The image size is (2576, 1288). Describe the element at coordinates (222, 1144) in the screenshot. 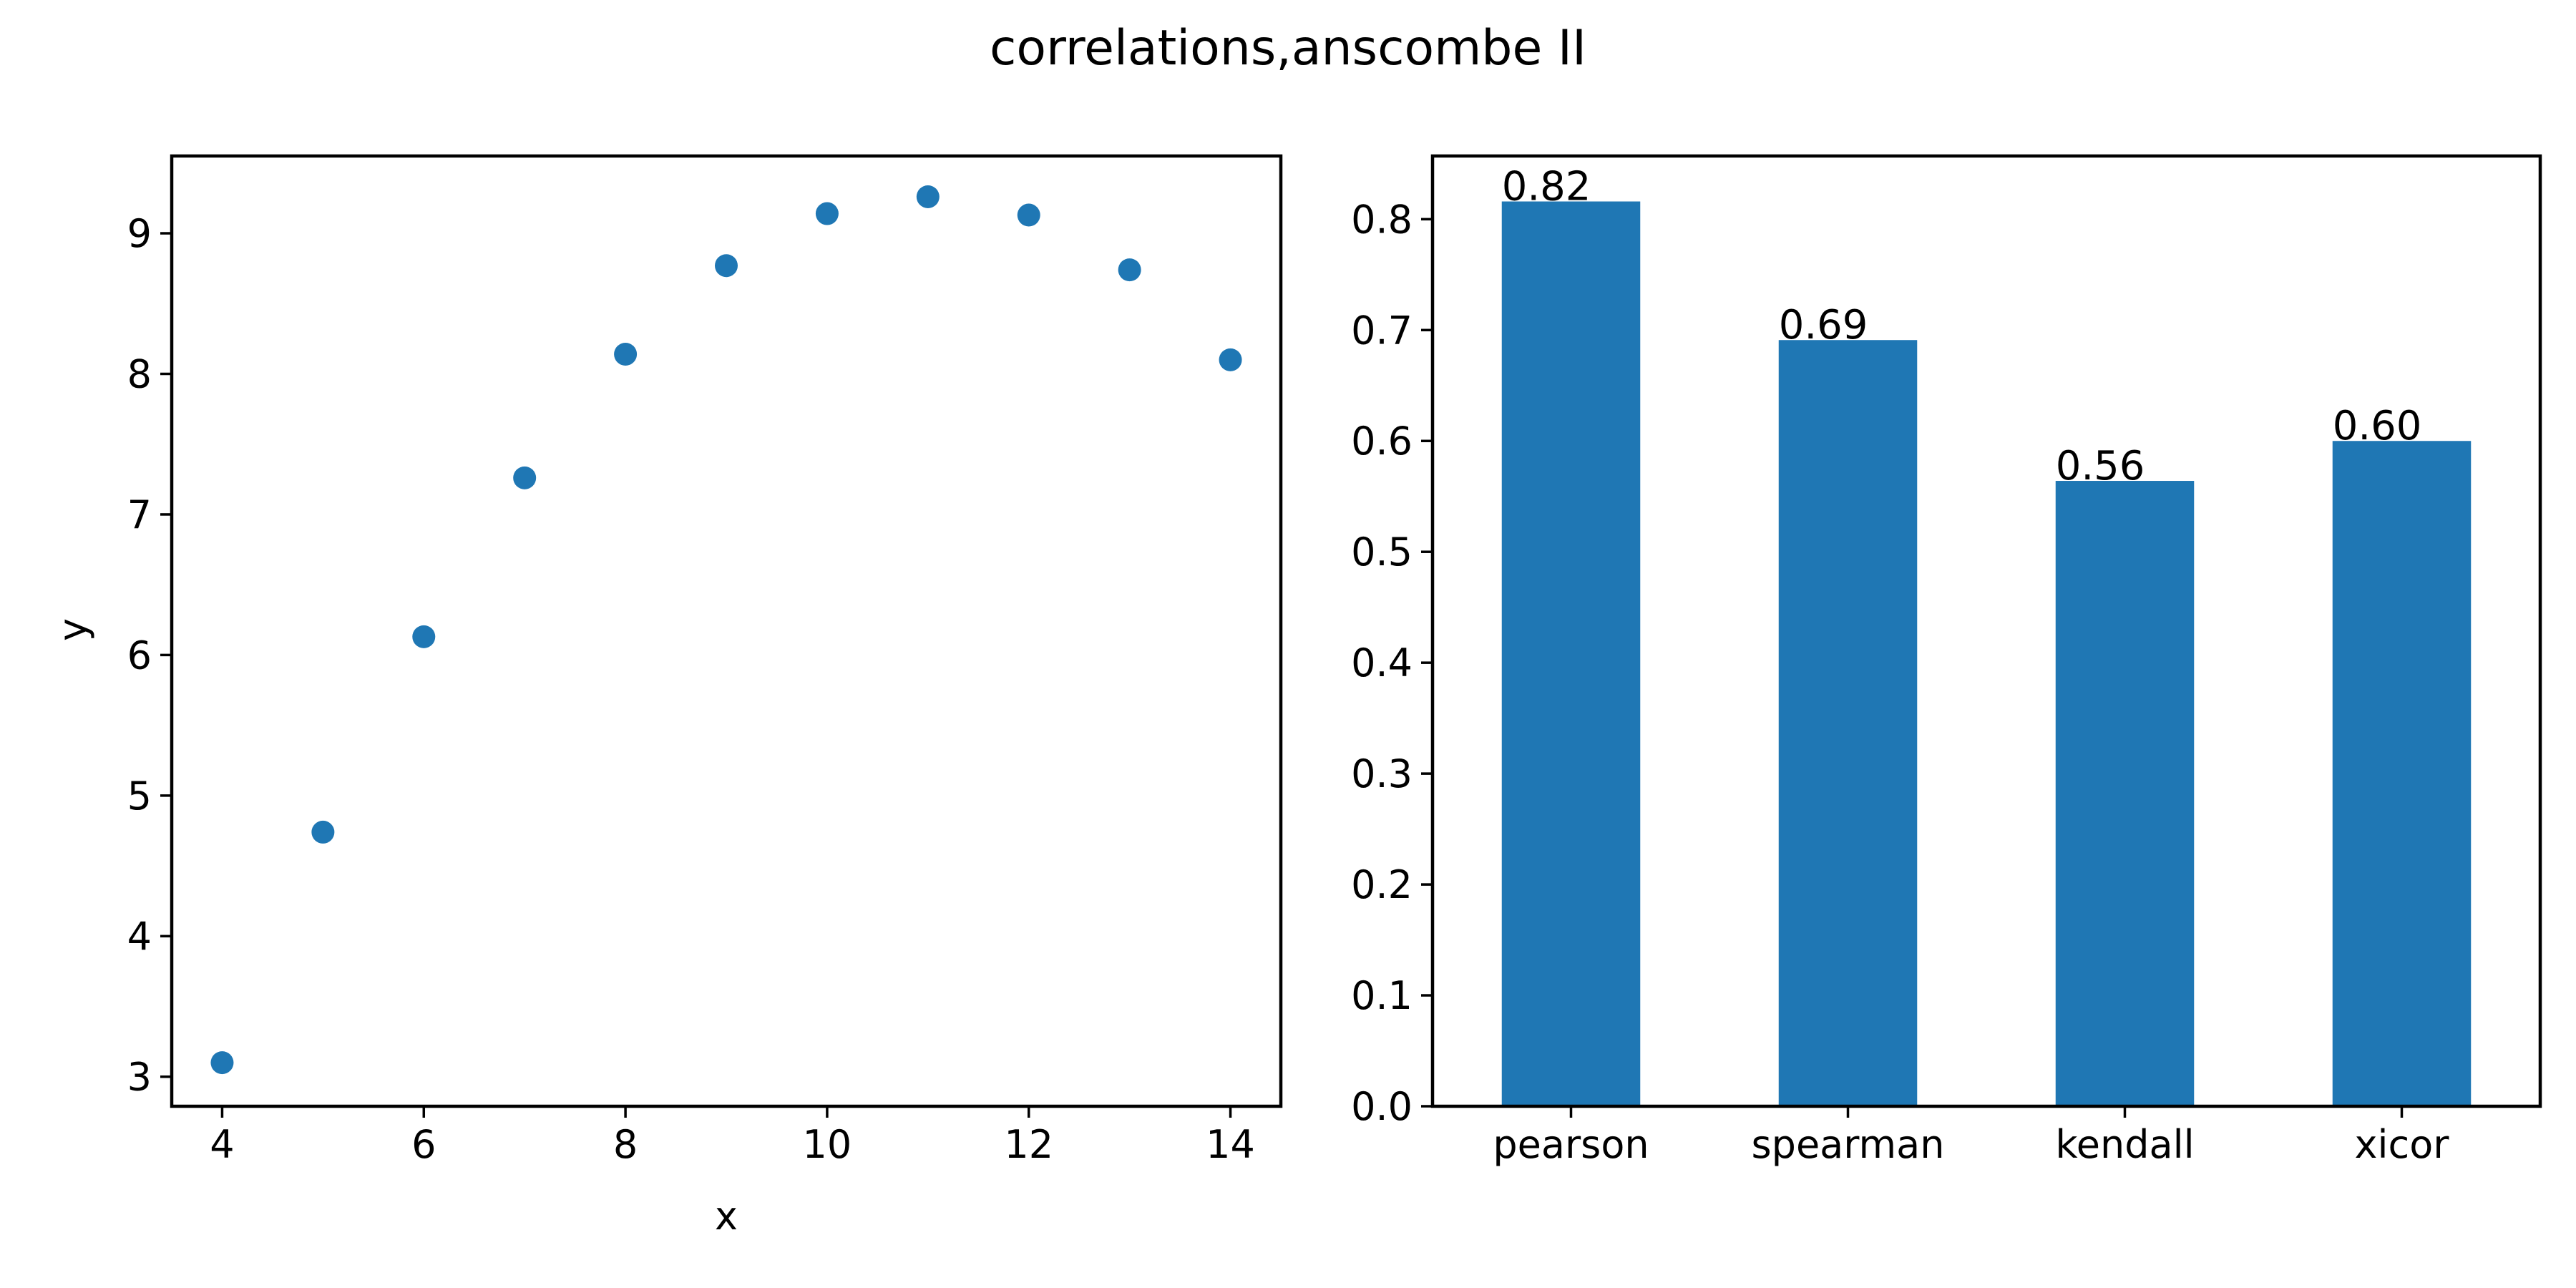

I see `scatter-x-tick-label-0: 4` at that location.